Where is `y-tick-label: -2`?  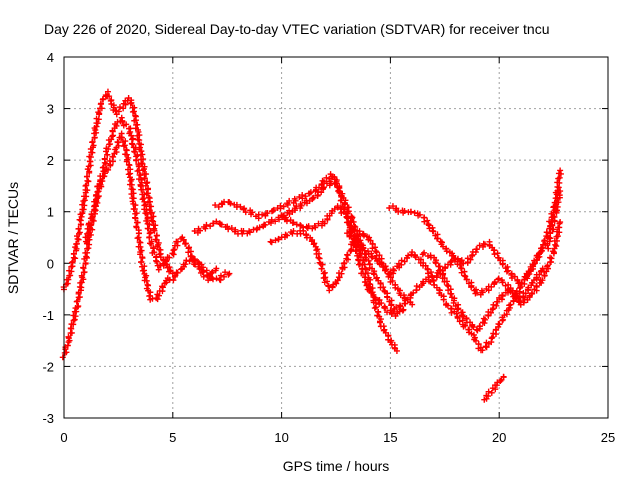 y-tick-label: -2 is located at coordinates (48, 366).